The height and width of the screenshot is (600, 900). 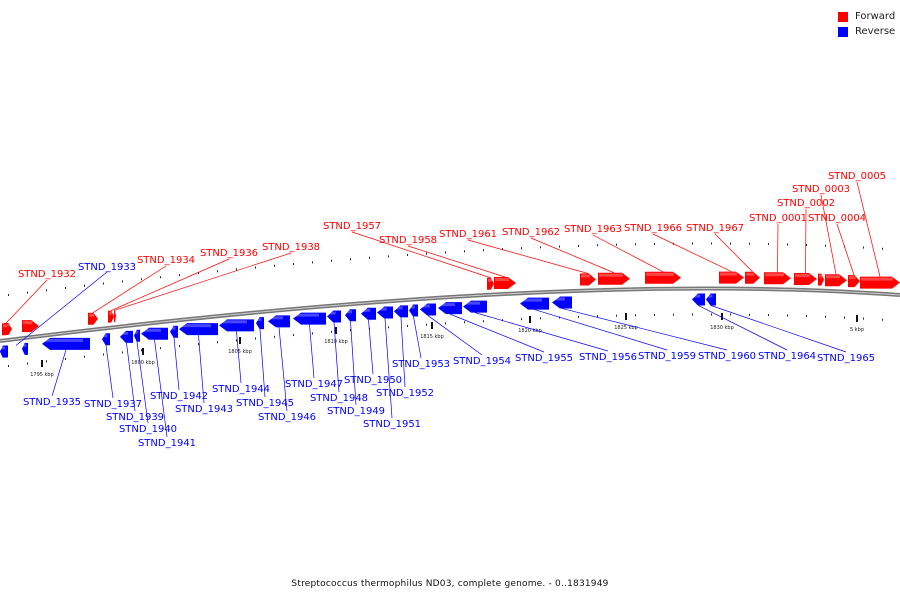 I want to click on gene-label-stnd-1933: STND_1933, so click(x=107, y=267).